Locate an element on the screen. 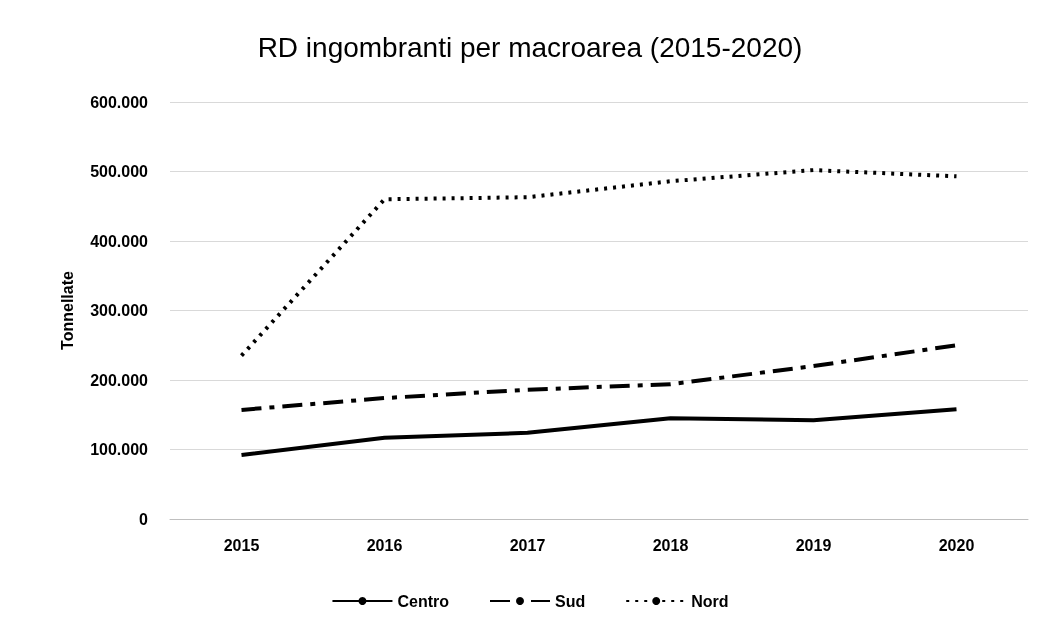  line-series is located at coordinates (599, 432).